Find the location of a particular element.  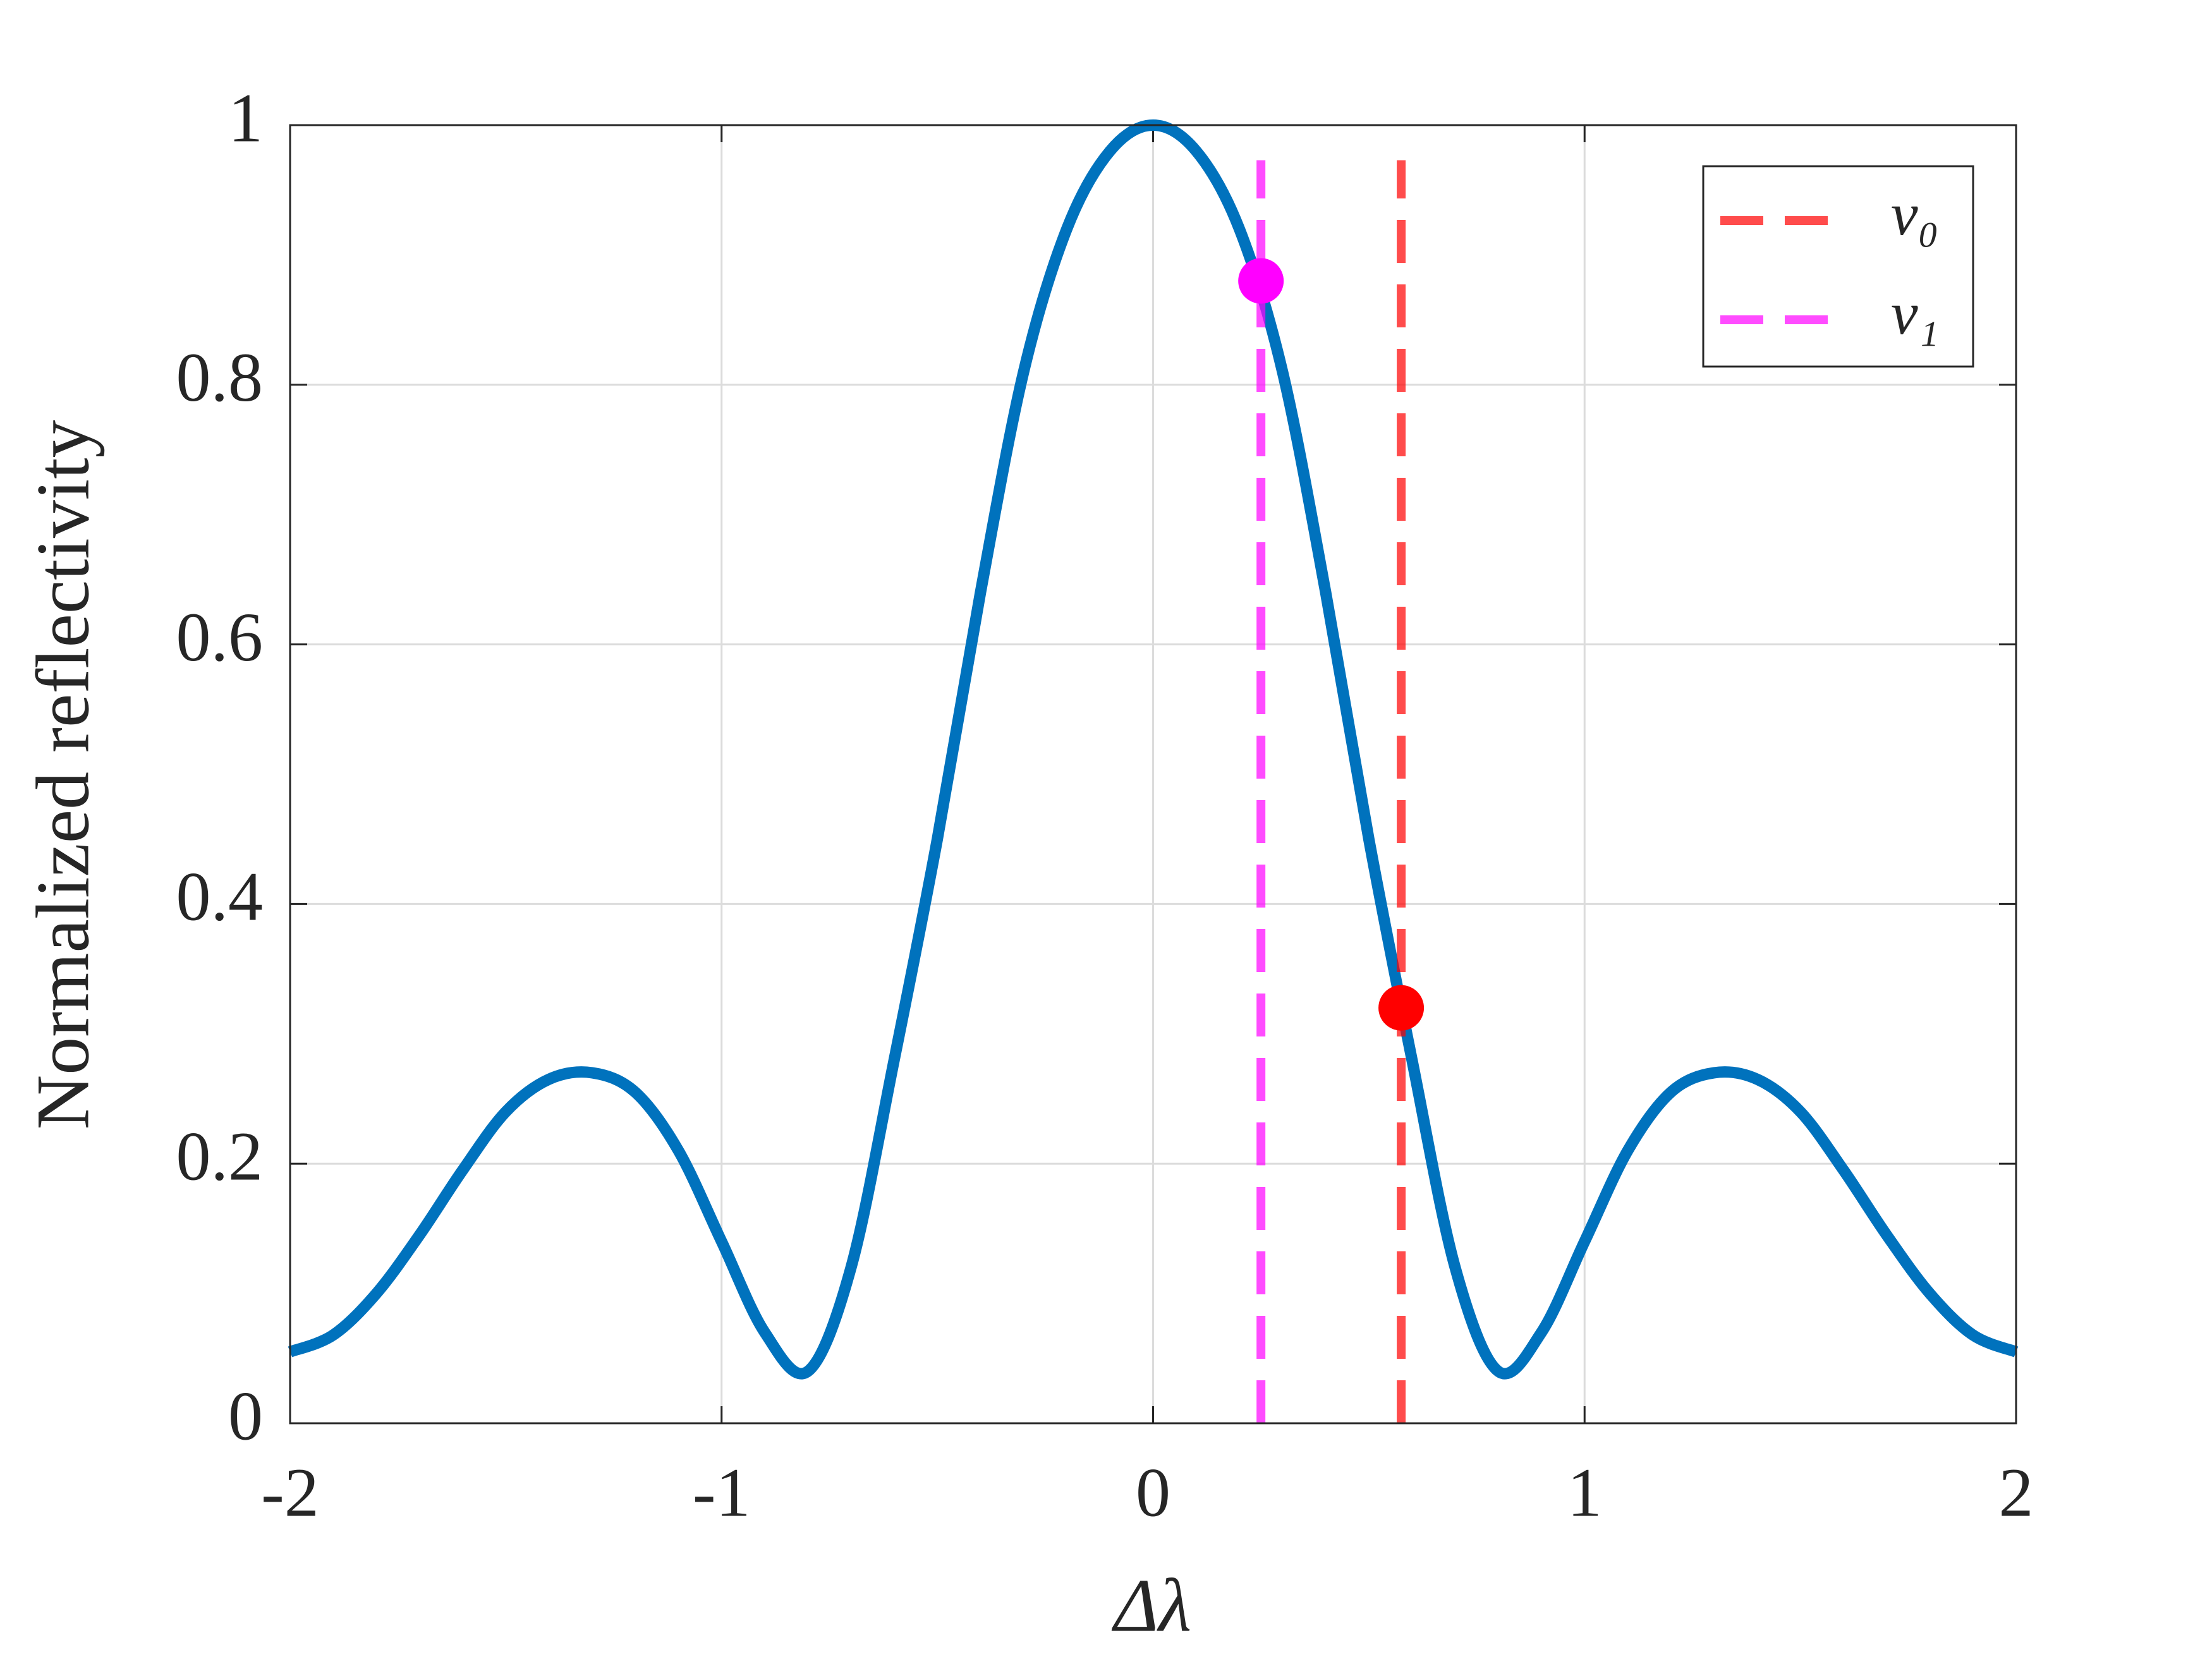

x-tick-label: 2 is located at coordinates (2017, 1492).